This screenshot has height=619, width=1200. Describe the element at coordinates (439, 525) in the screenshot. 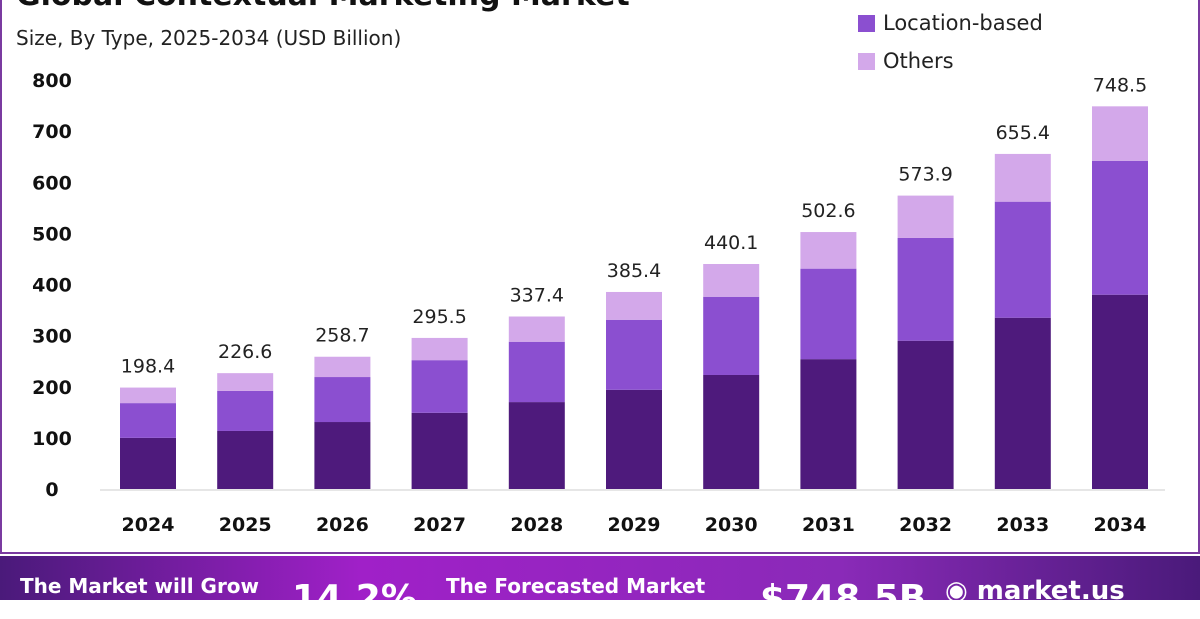

I see `x-tick-label: 2027` at that location.